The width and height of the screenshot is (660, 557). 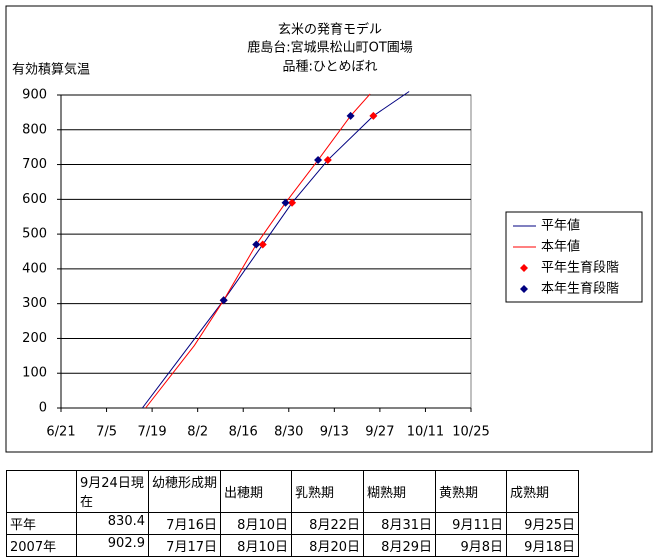 What do you see at coordinates (471, 545) in the screenshot?
I see `cell: 9月8日` at bounding box center [471, 545].